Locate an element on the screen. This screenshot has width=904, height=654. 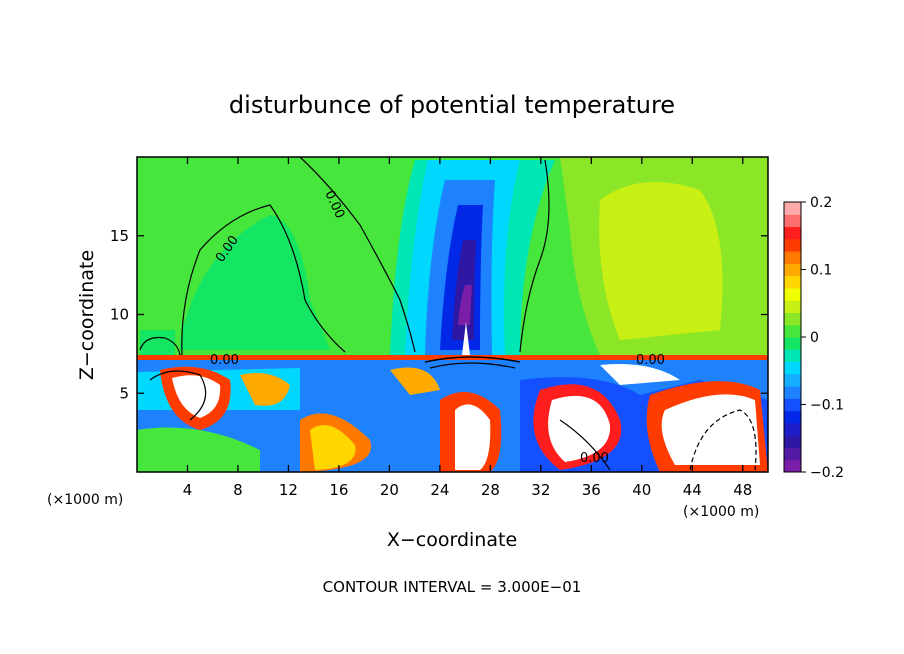
x-tick-label: 4 is located at coordinates (188, 490).